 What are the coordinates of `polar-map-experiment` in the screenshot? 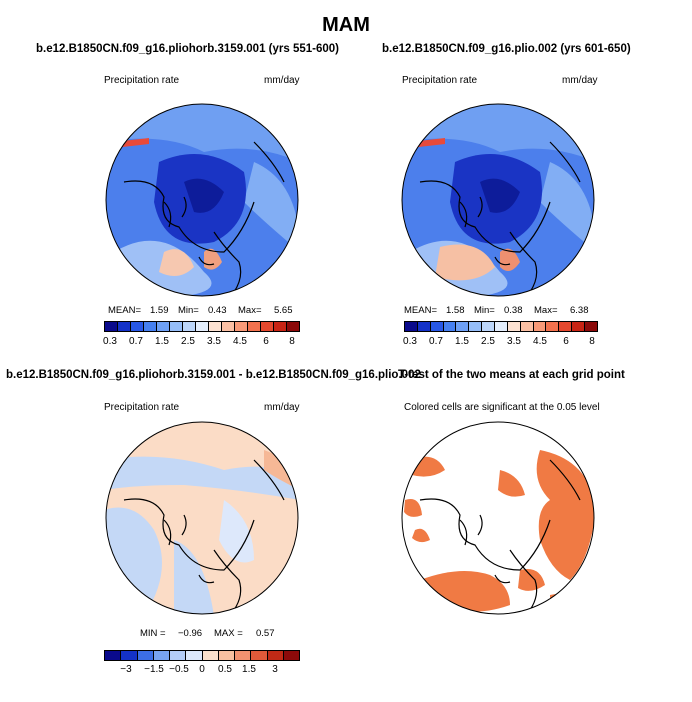 It's located at (498, 200).